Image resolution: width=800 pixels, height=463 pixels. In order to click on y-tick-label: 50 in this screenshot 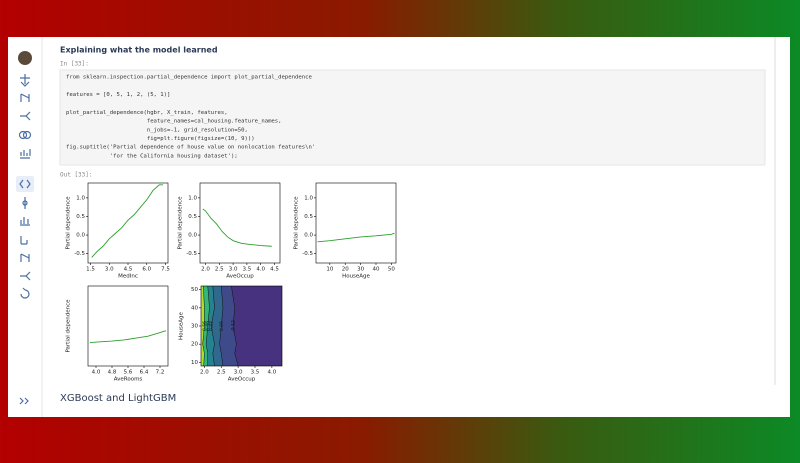, I will do `click(194, 290)`.